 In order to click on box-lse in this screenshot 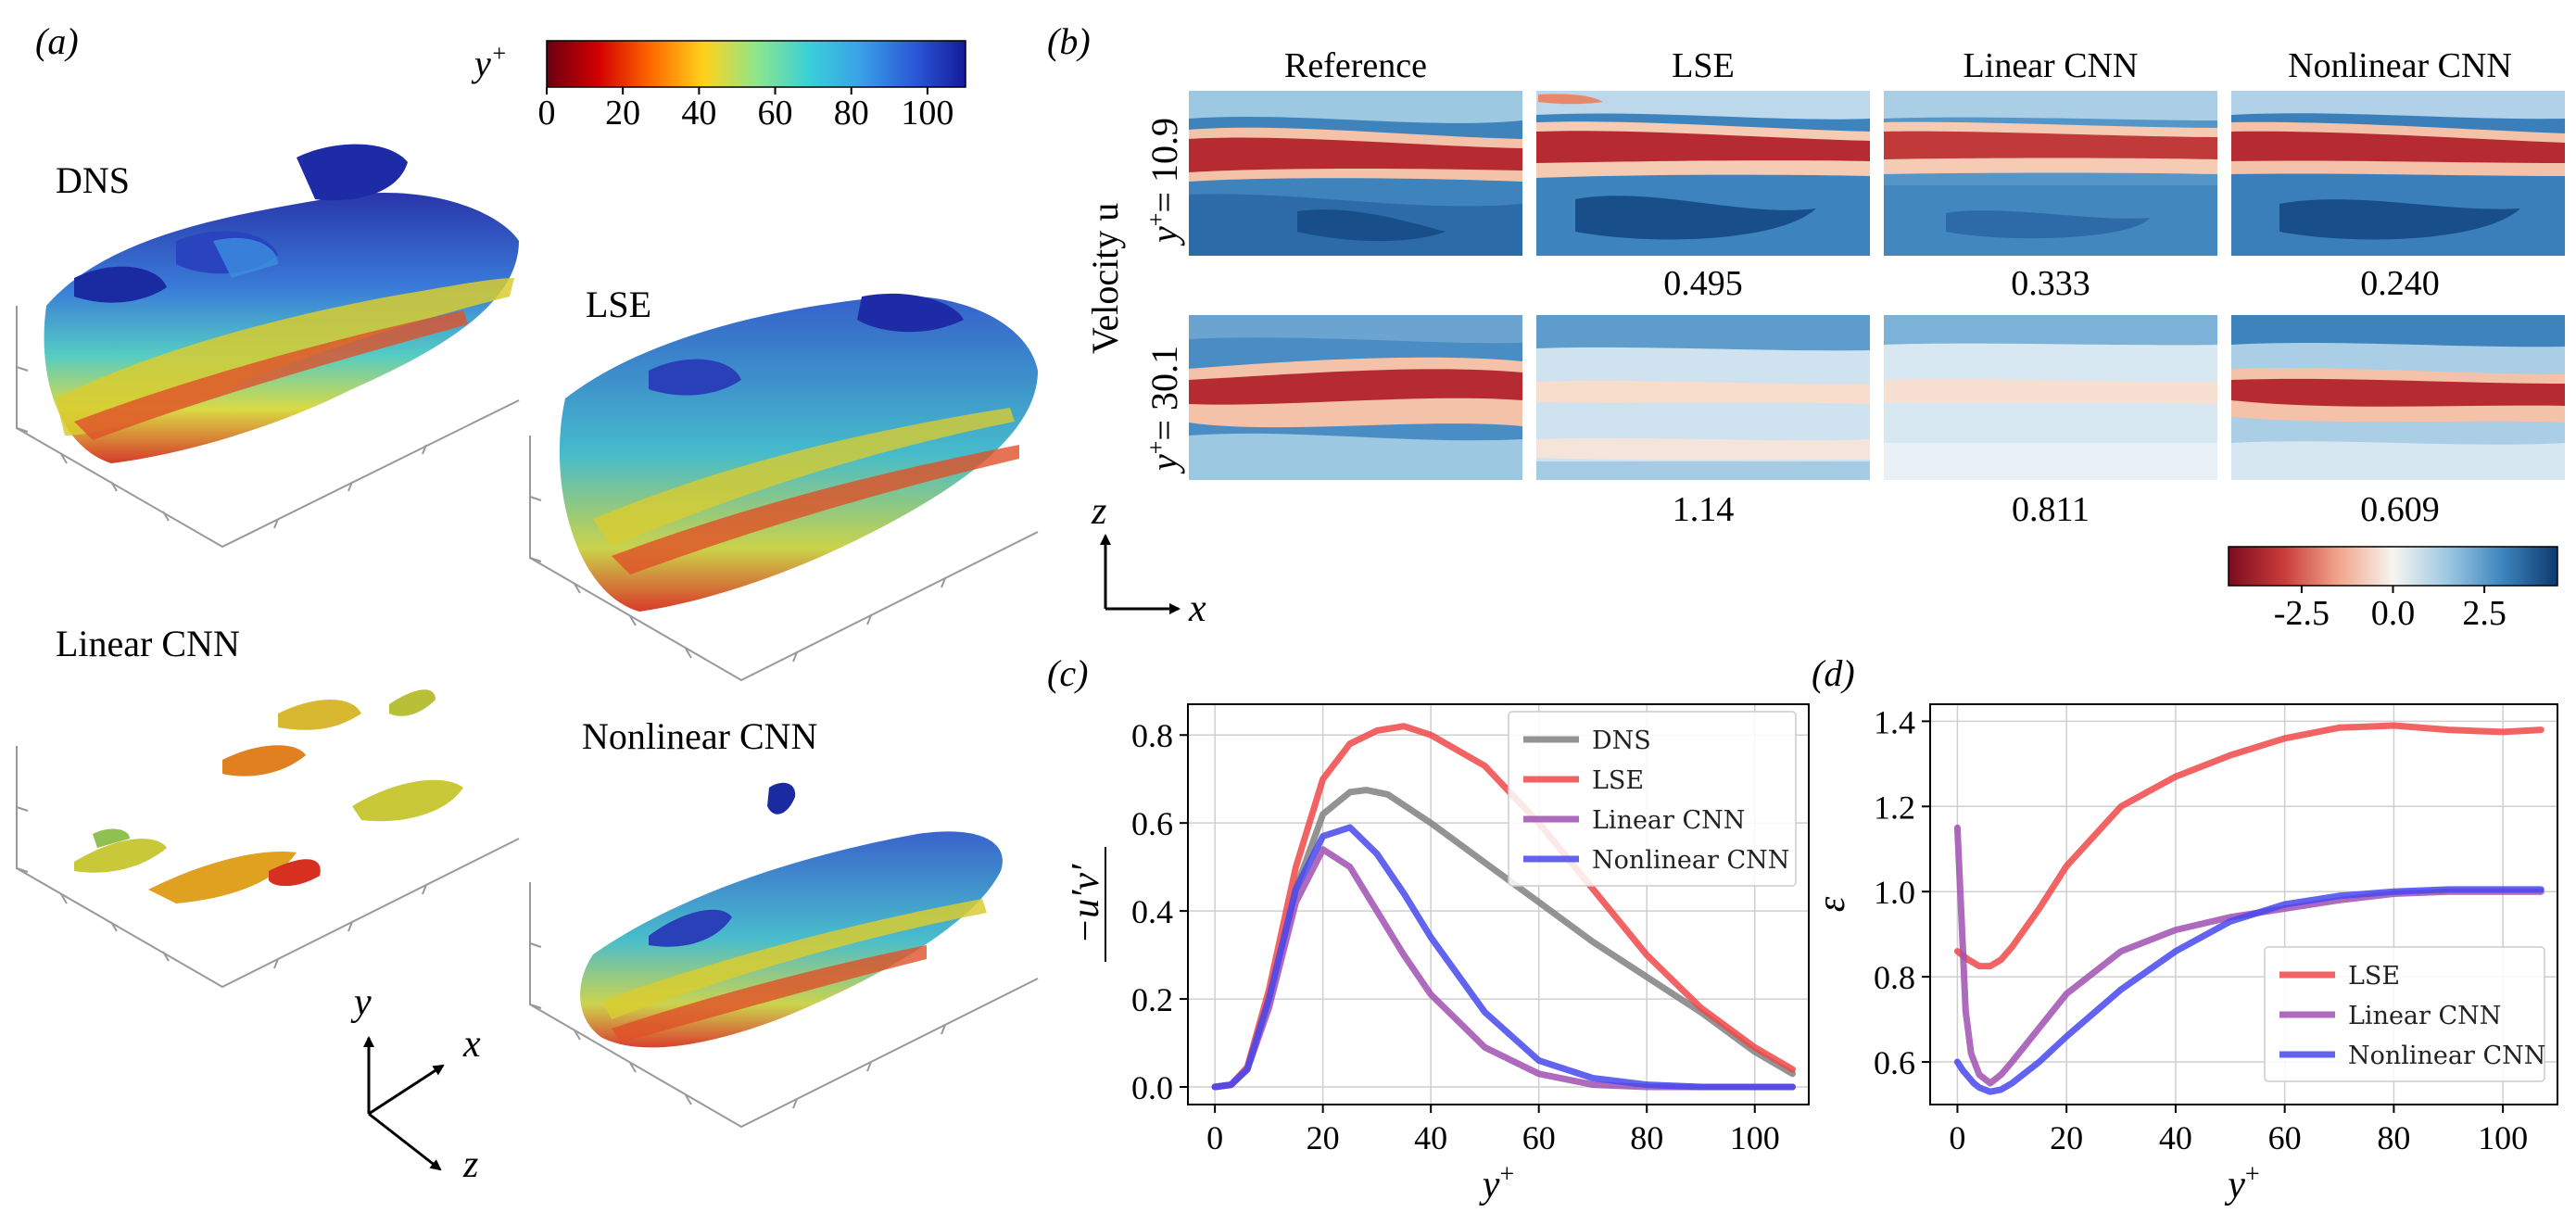, I will do `click(784, 559)`.